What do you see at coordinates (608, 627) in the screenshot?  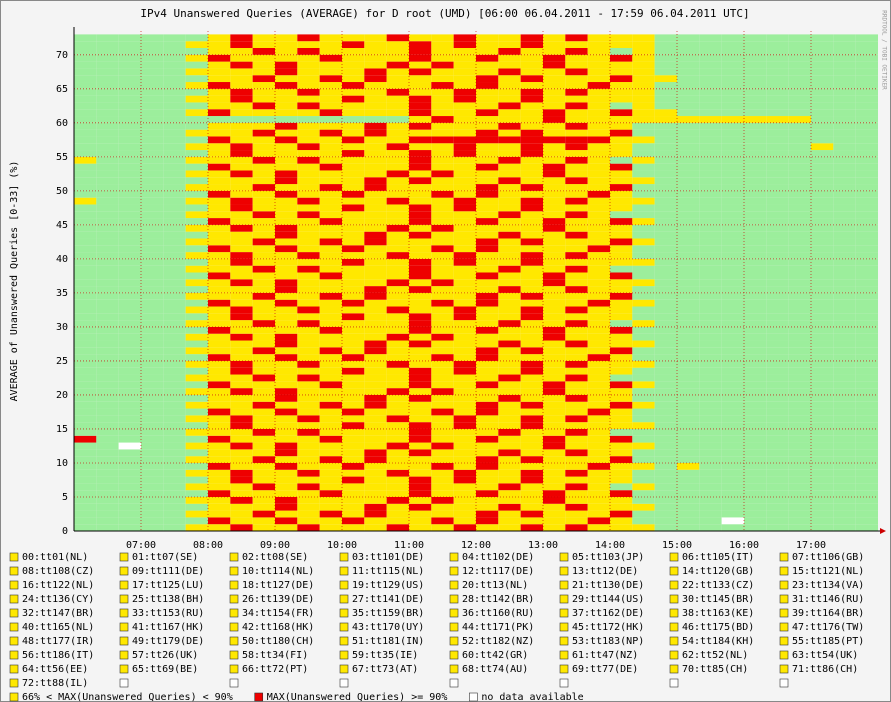 I see `legend-label: 45:tt172(HK)` at bounding box center [608, 627].